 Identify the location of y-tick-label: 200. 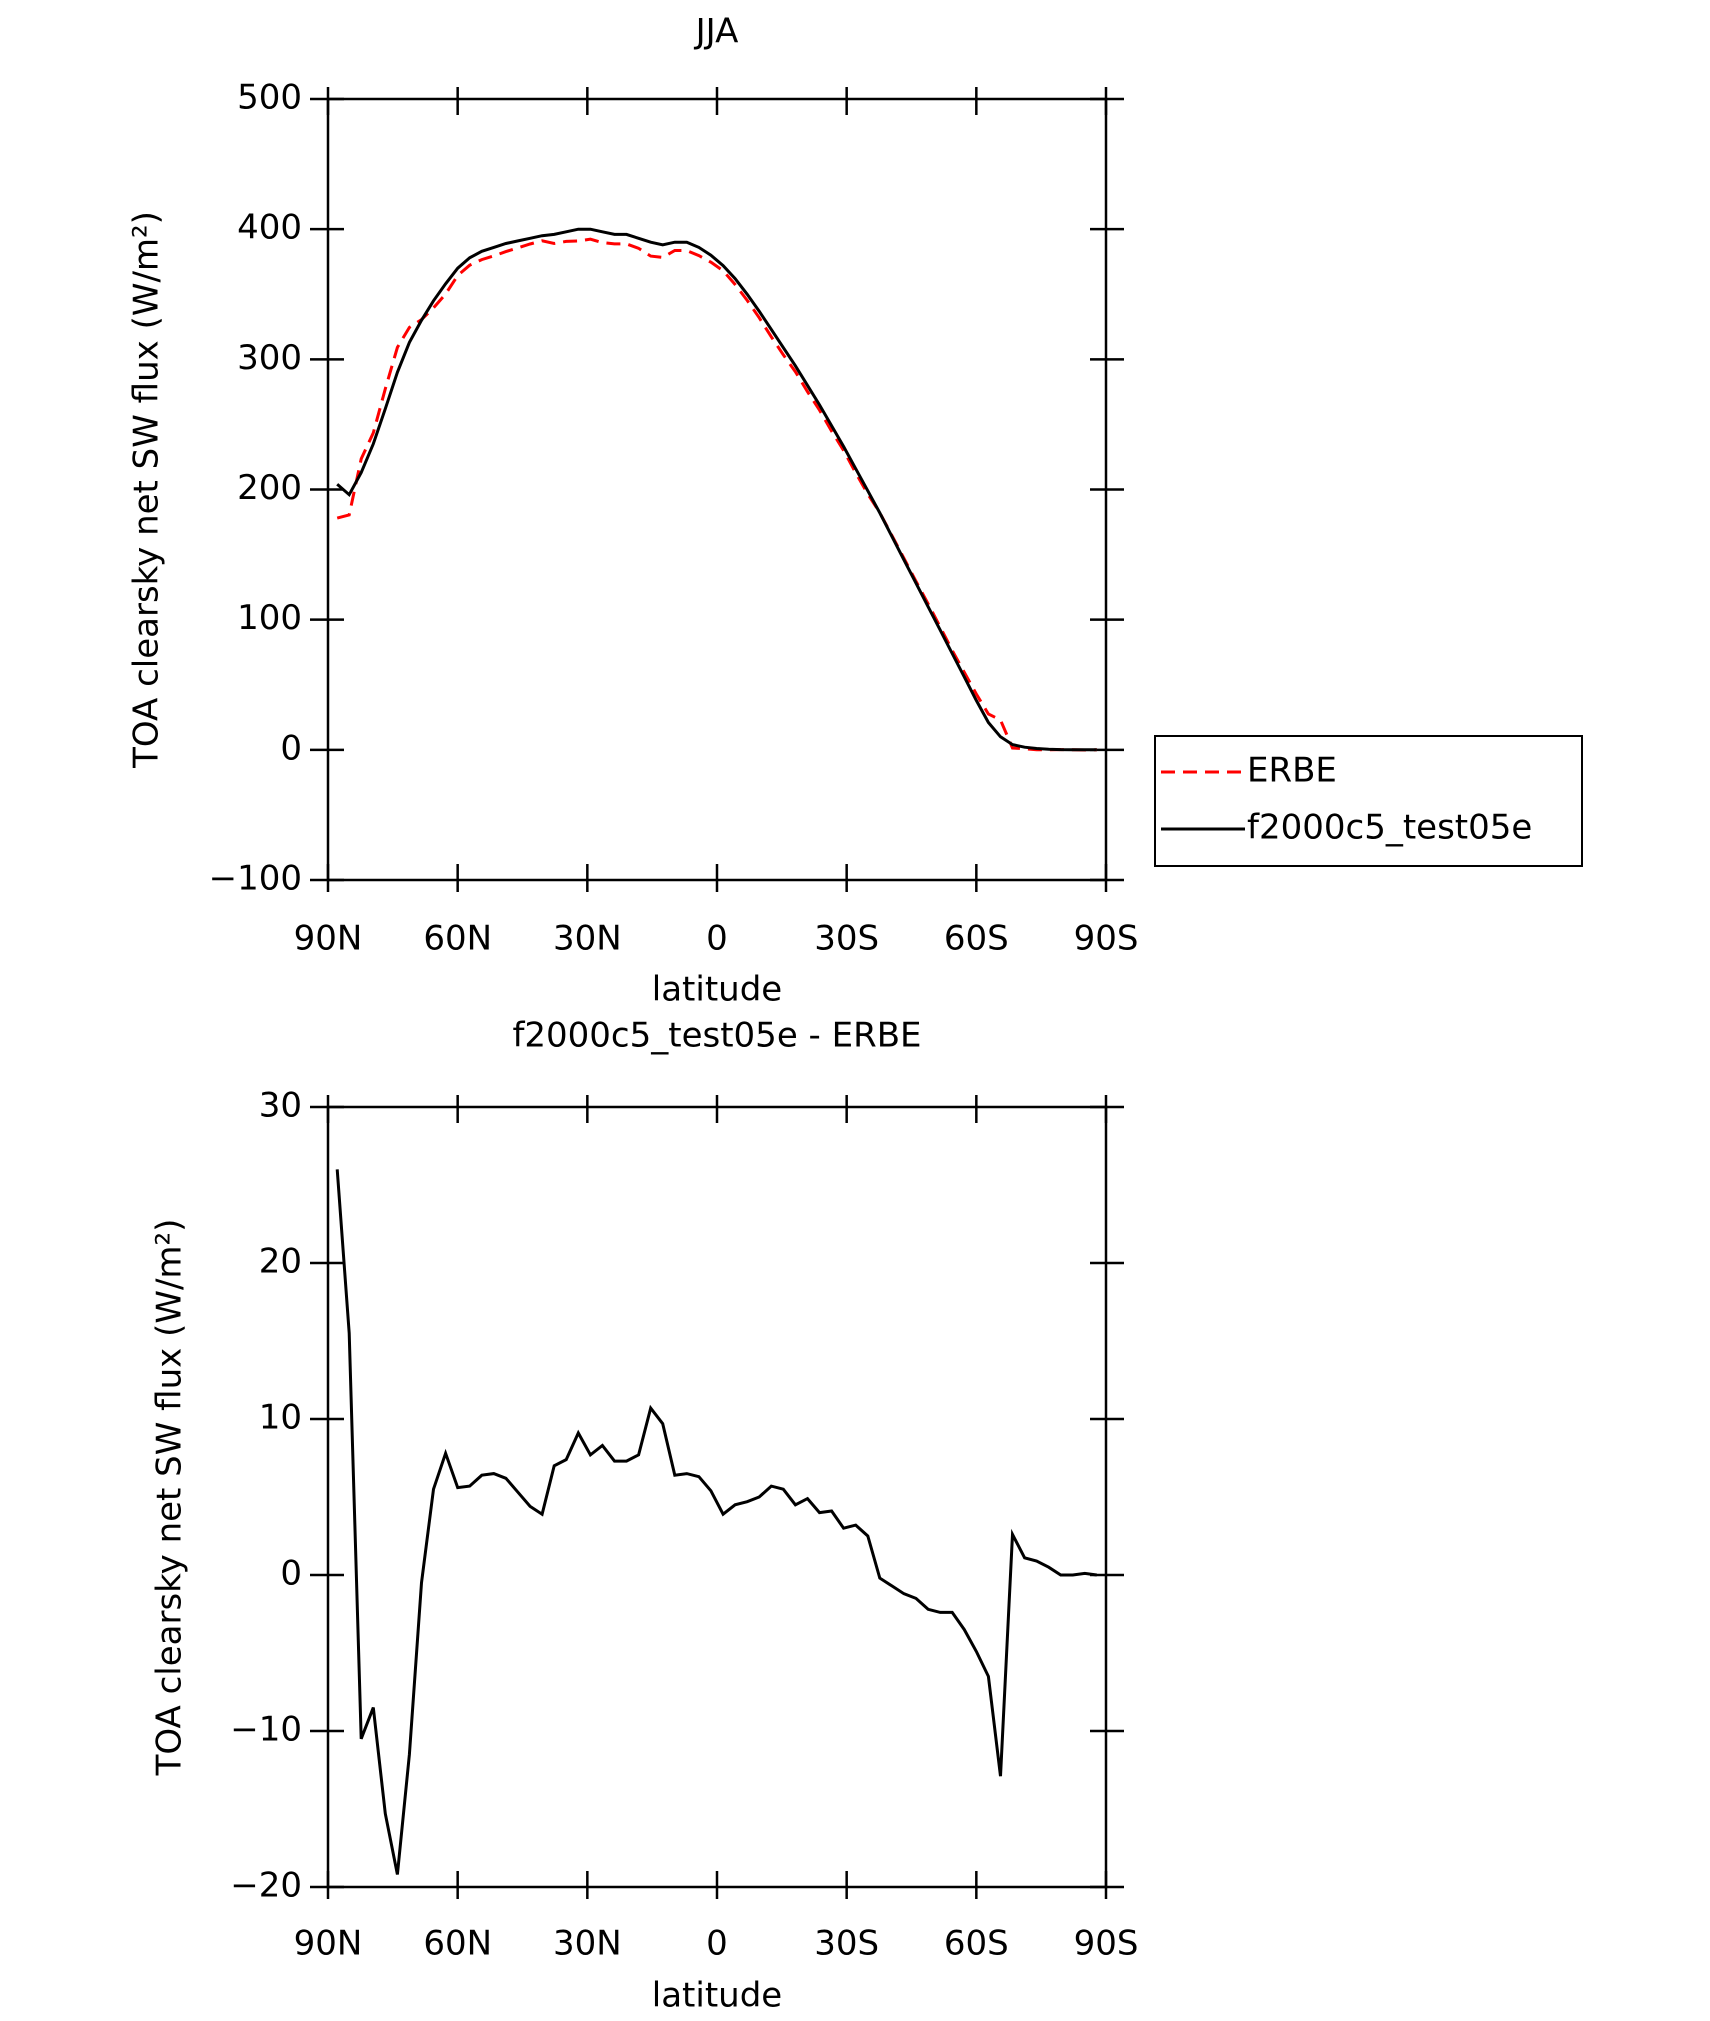
(269, 488).